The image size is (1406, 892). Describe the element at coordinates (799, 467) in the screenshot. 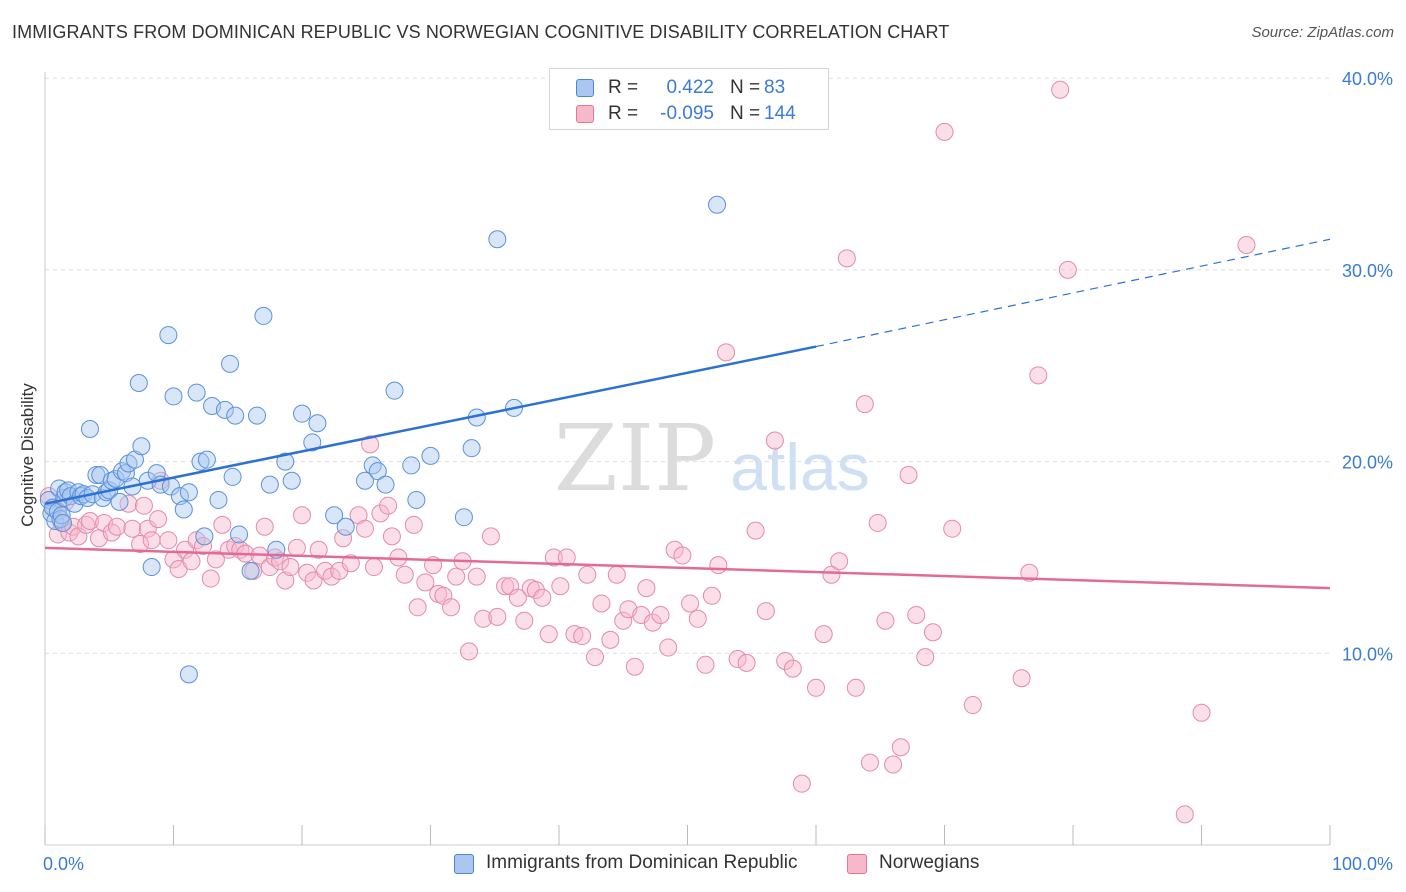

I see `watermark-atlas: atlas` at that location.